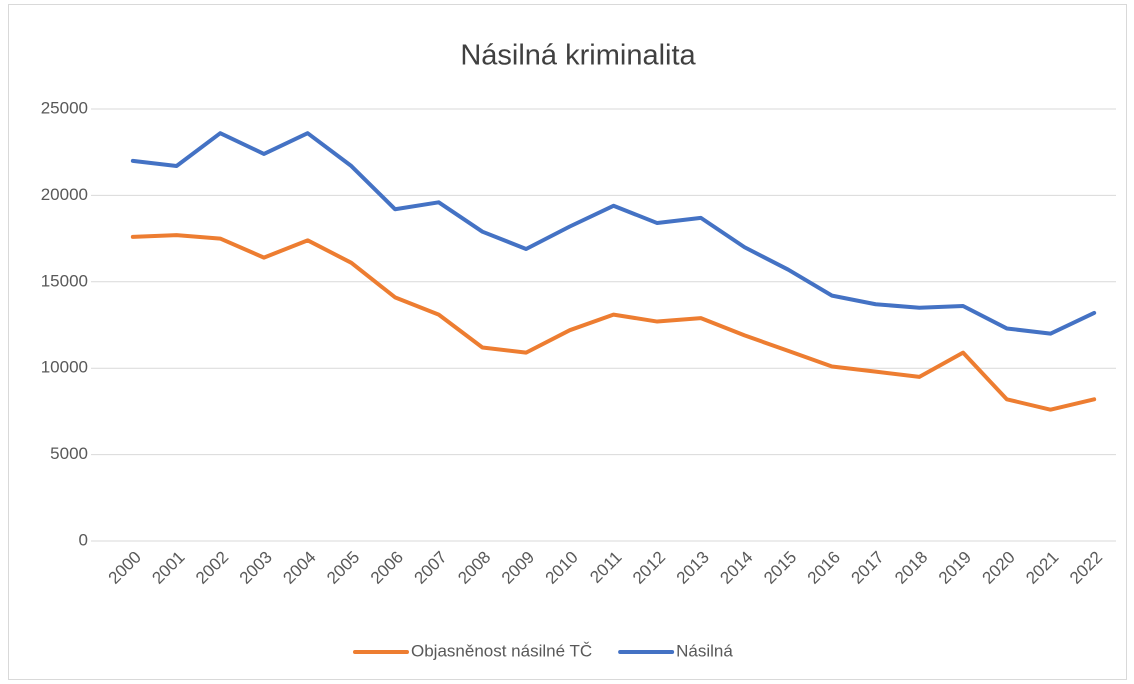 This screenshot has width=1134, height=684. What do you see at coordinates (64, 107) in the screenshot?
I see `y-tick-label: 25000` at bounding box center [64, 107].